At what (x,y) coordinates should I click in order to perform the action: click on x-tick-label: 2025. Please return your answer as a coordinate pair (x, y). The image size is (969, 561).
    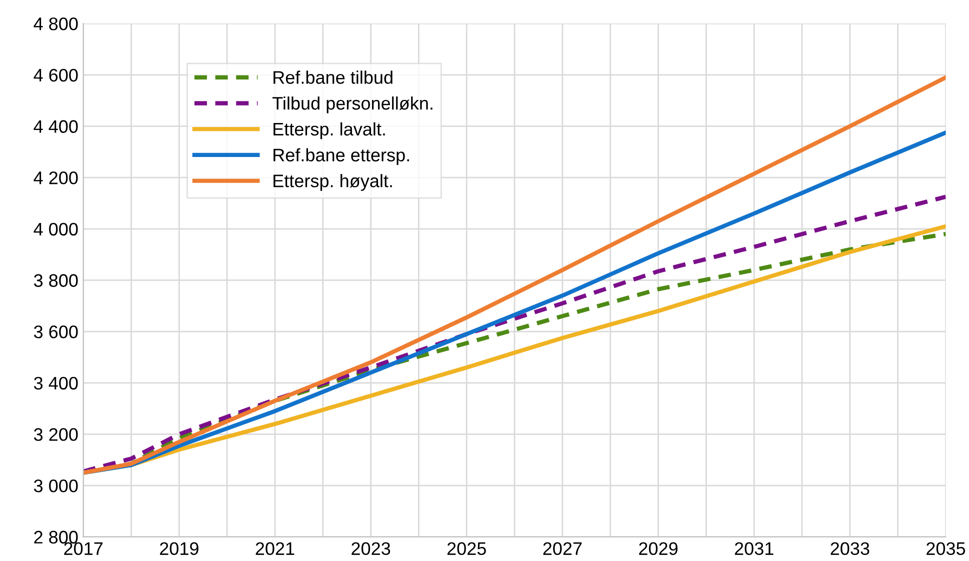
    Looking at the image, I should click on (466, 548).